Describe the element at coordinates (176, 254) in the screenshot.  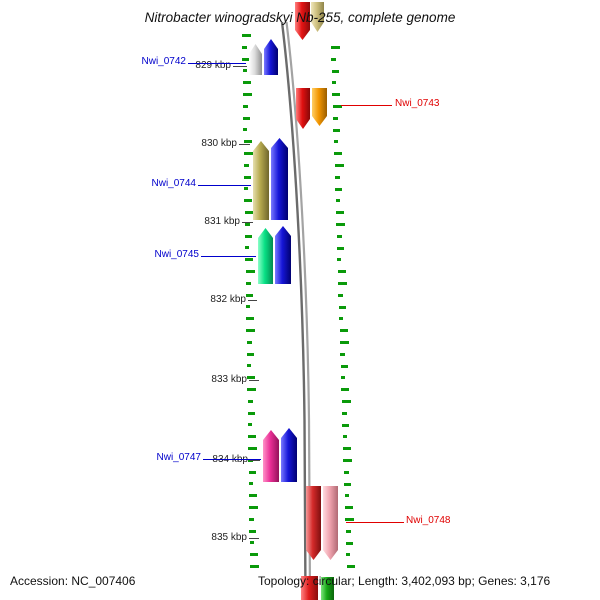
I see `gene-label-nwi_0745: Nwi_0745` at that location.